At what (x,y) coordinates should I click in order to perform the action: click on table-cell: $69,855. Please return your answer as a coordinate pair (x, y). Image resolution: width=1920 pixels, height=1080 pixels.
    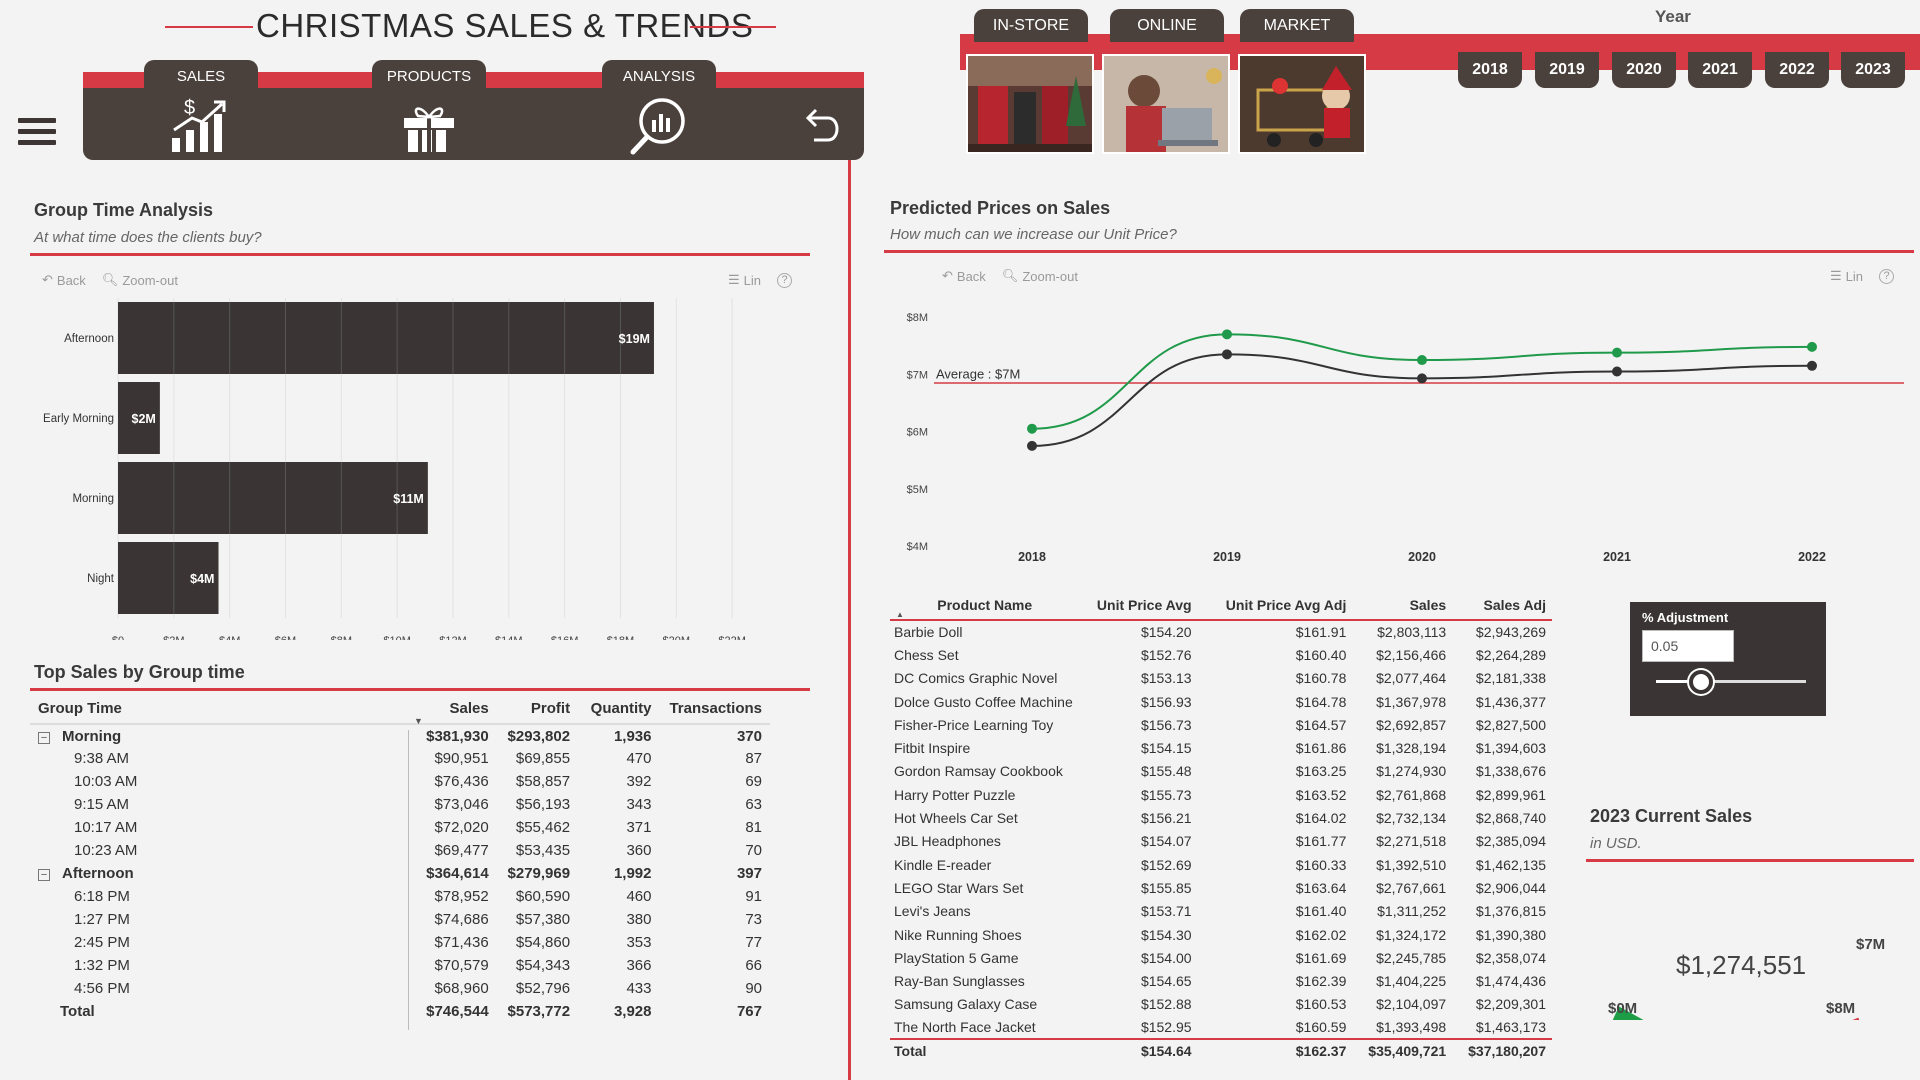
    Looking at the image, I should click on (543, 758).